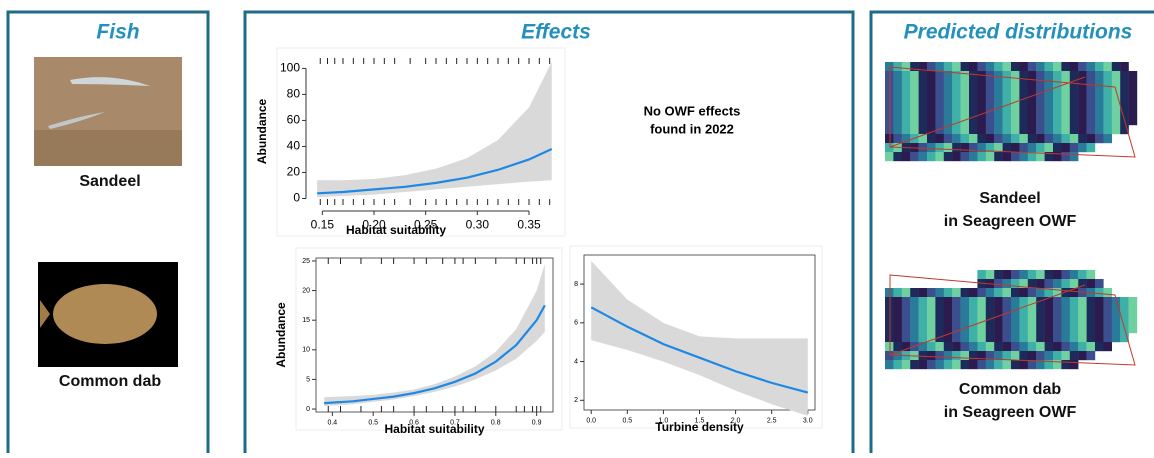 The image size is (1154, 458). What do you see at coordinates (1011, 112) in the screenshot?
I see `map` at bounding box center [1011, 112].